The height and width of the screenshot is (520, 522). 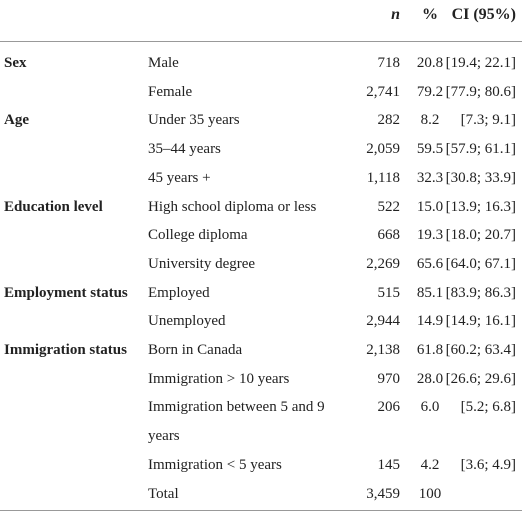 What do you see at coordinates (480, 149) in the screenshot?
I see `cell-ci: [57.9; 61.1]` at bounding box center [480, 149].